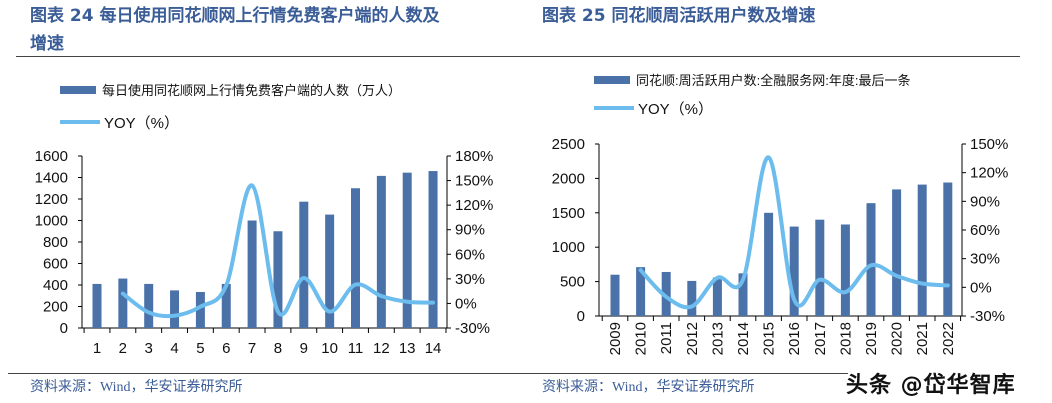 The height and width of the screenshot is (403, 1052). What do you see at coordinates (820, 338) in the screenshot?
I see `chart-25-x-tick-label: 2017` at bounding box center [820, 338].